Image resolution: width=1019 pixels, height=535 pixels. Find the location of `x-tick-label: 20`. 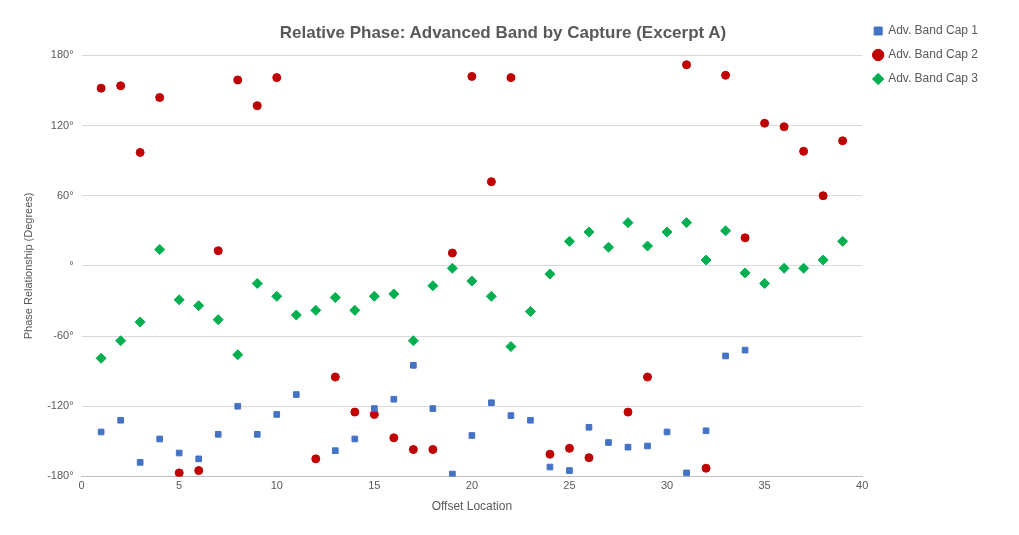

x-tick-label: 20 is located at coordinates (472, 485).